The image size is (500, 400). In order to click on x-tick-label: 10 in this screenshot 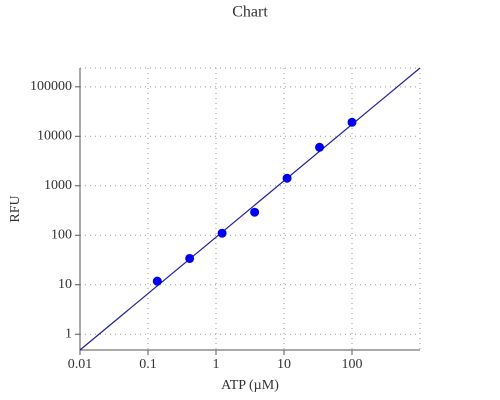, I will do `click(284, 364)`.